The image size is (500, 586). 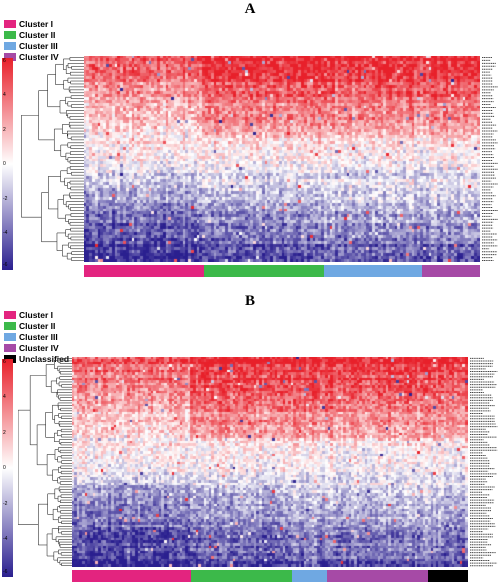 I want to click on legend-label: Unclassified, so click(x=44, y=359).